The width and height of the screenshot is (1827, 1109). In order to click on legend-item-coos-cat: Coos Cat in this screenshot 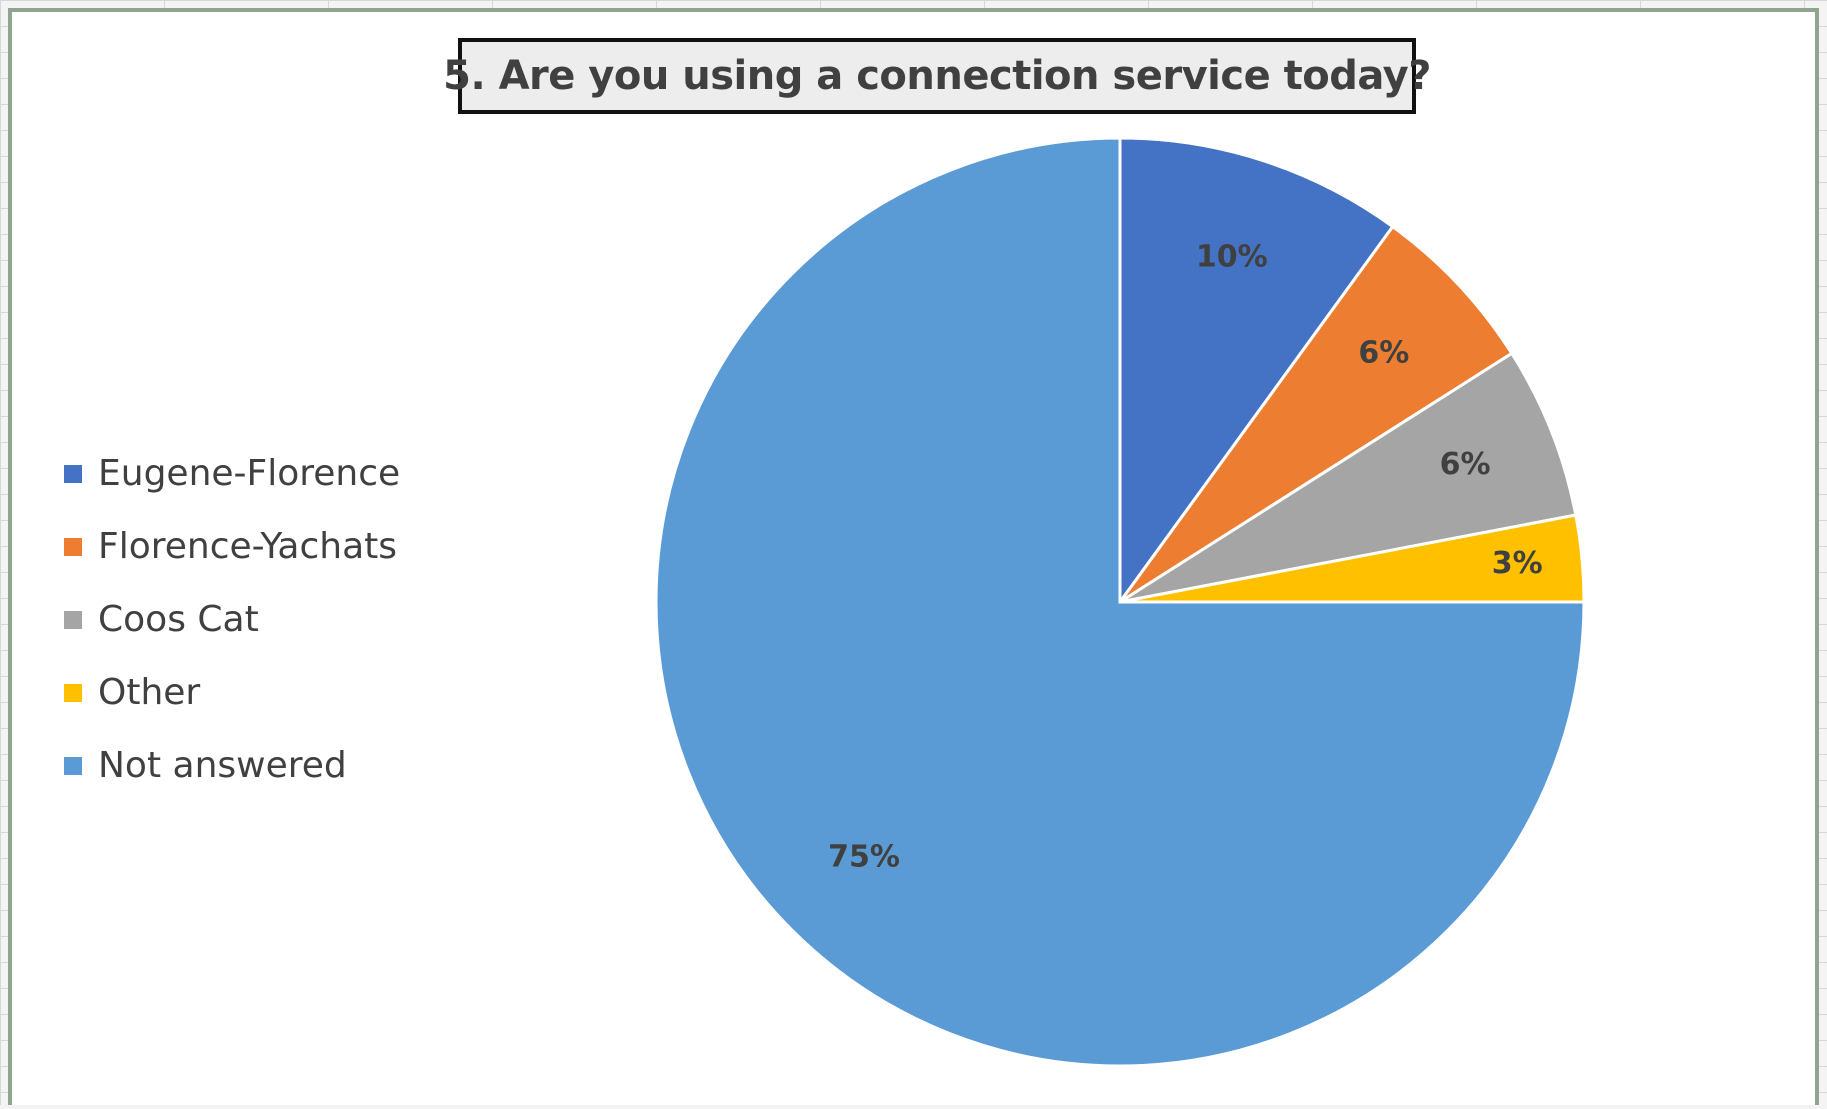, I will do `click(254, 619)`.